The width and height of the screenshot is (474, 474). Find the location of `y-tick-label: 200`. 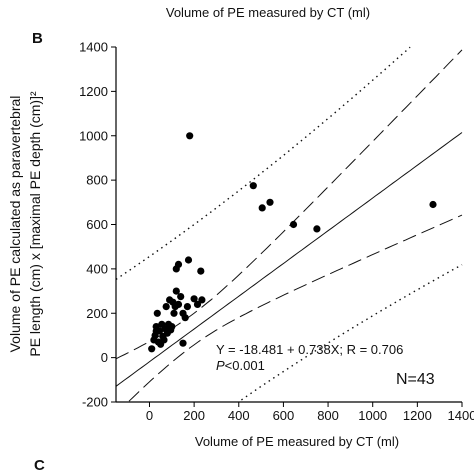

y-tick-label: 200 is located at coordinates (97, 313).